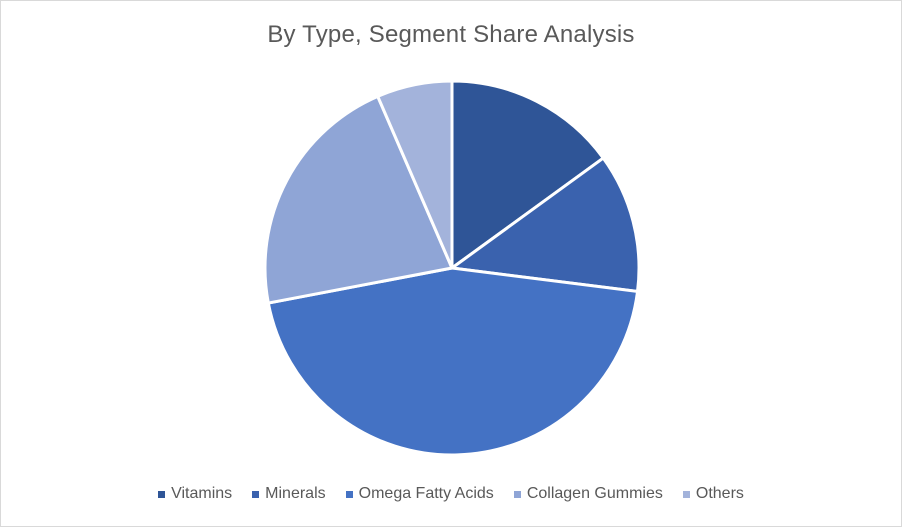 This screenshot has width=902, height=527. I want to click on legend-item-vitamins: Vitamins, so click(195, 494).